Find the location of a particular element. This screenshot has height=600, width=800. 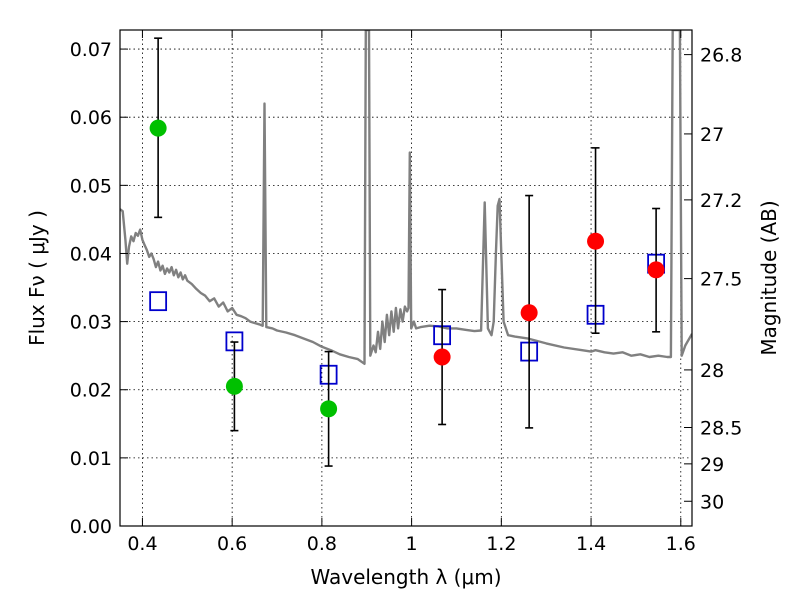

y2-axis-label: Magnitude (AB) is located at coordinates (769, 277).